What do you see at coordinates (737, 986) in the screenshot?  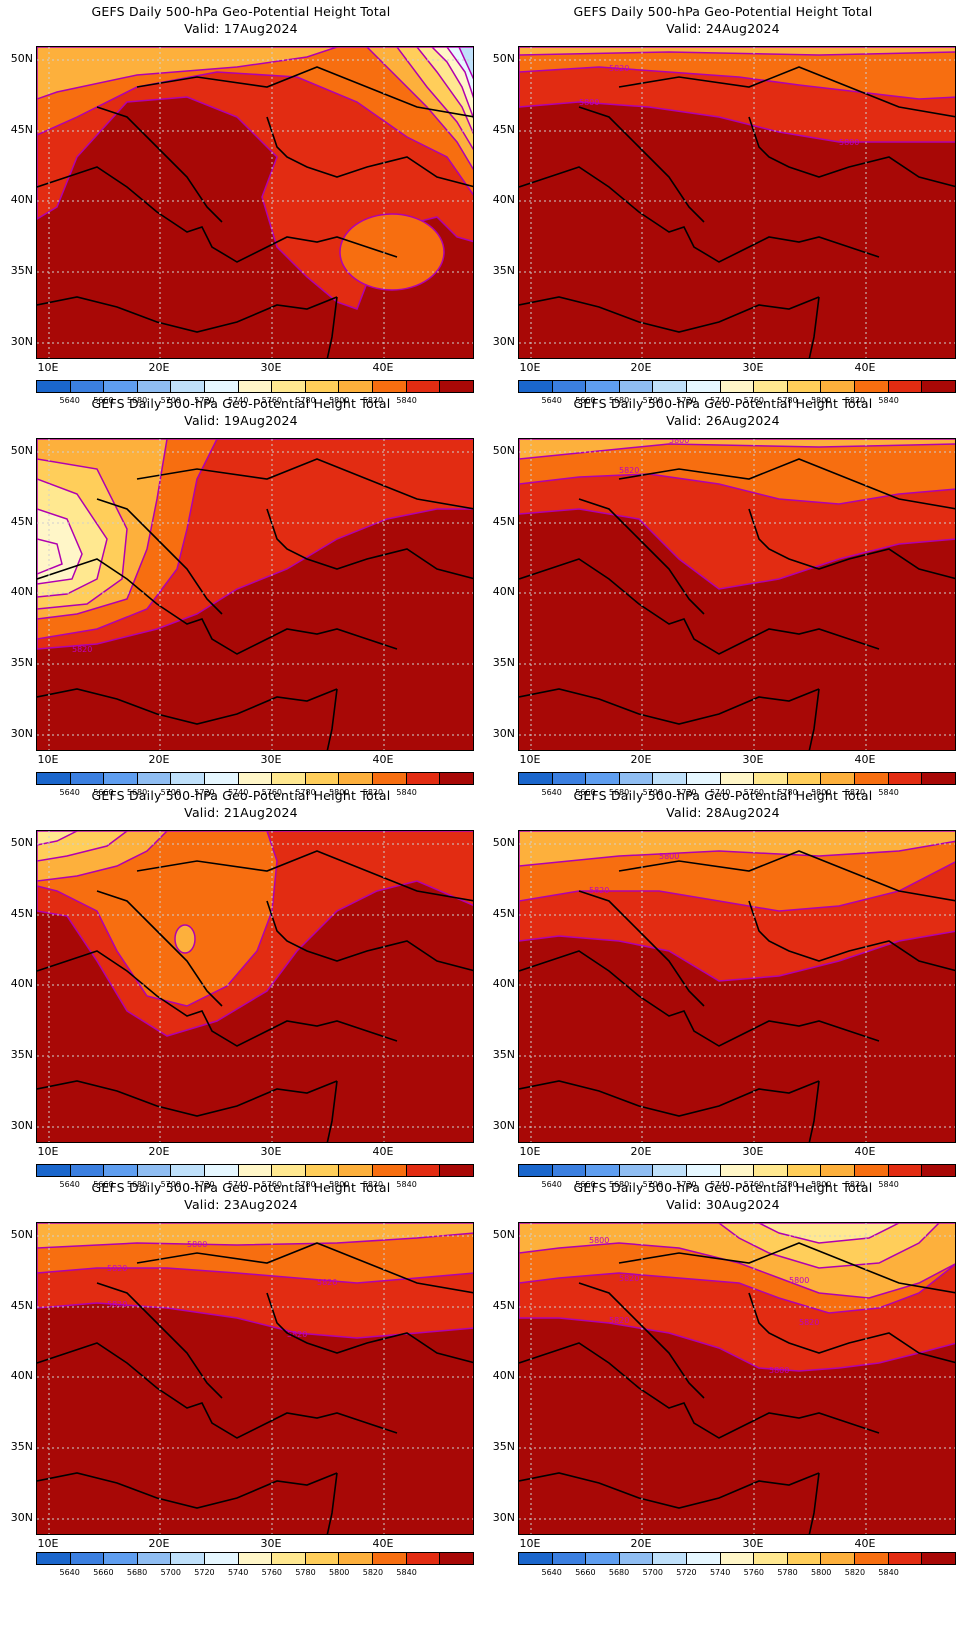 I see `map-28aug: 5800 5820` at bounding box center [737, 986].